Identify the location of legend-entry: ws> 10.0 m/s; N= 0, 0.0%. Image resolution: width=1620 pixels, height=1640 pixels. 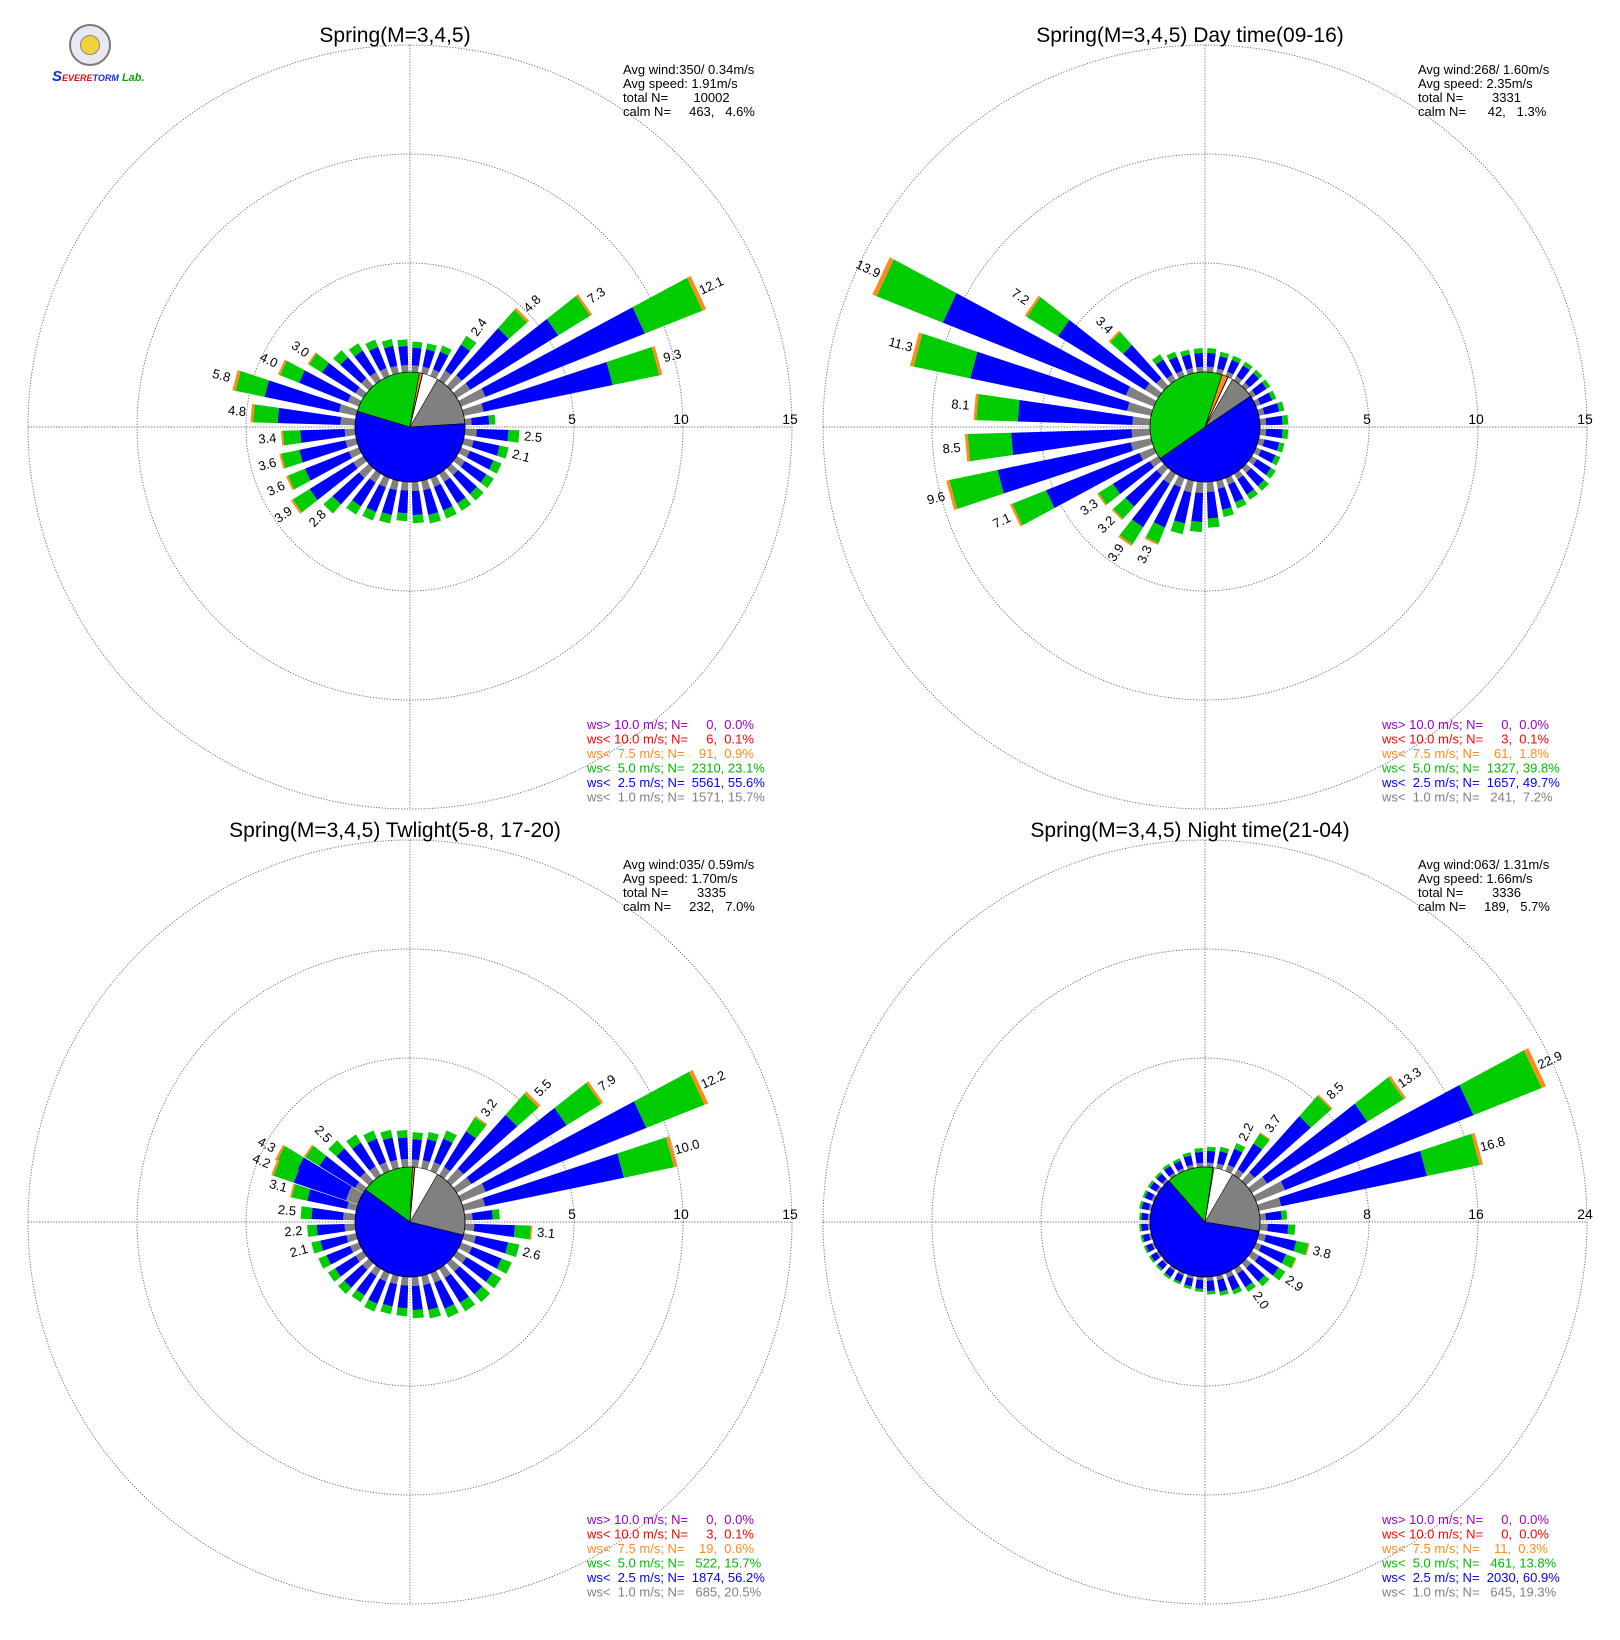
(1465, 1519).